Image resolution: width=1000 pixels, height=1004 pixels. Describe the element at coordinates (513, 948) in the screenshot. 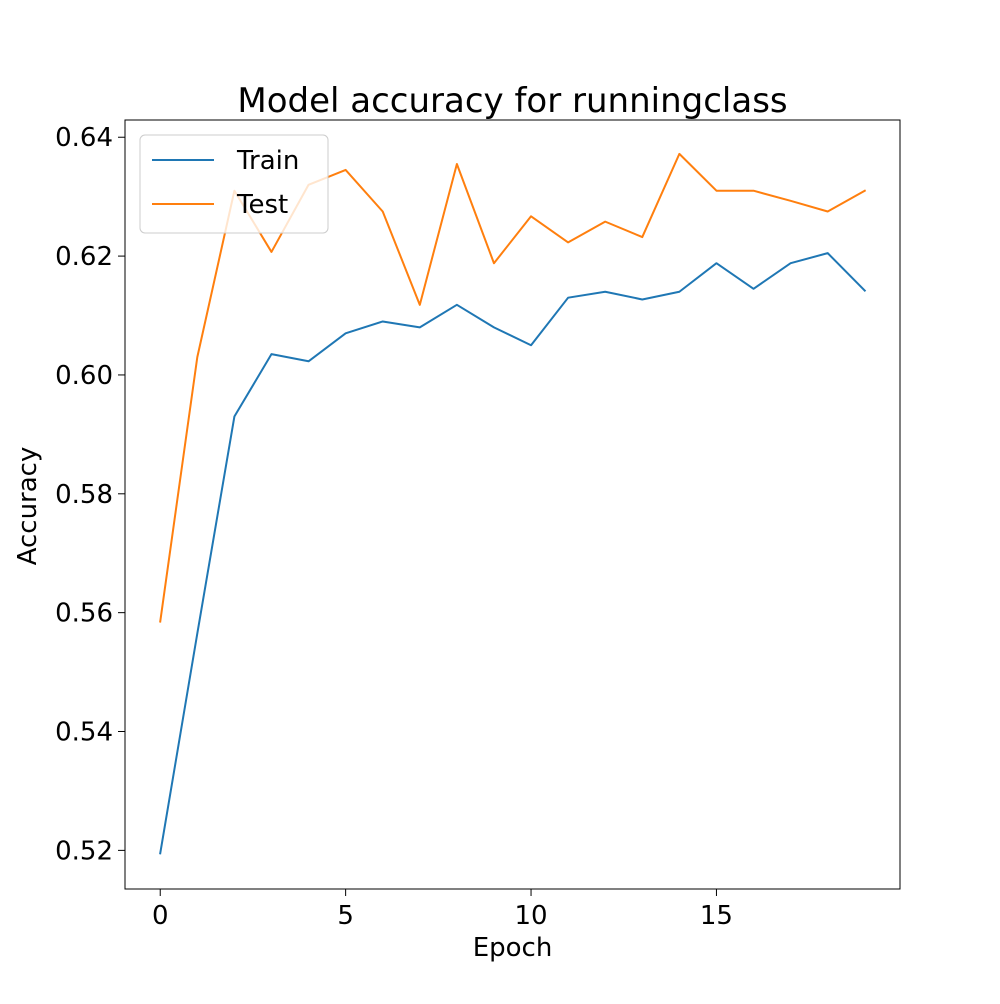

I see `x-axis-label: Epoch` at that location.